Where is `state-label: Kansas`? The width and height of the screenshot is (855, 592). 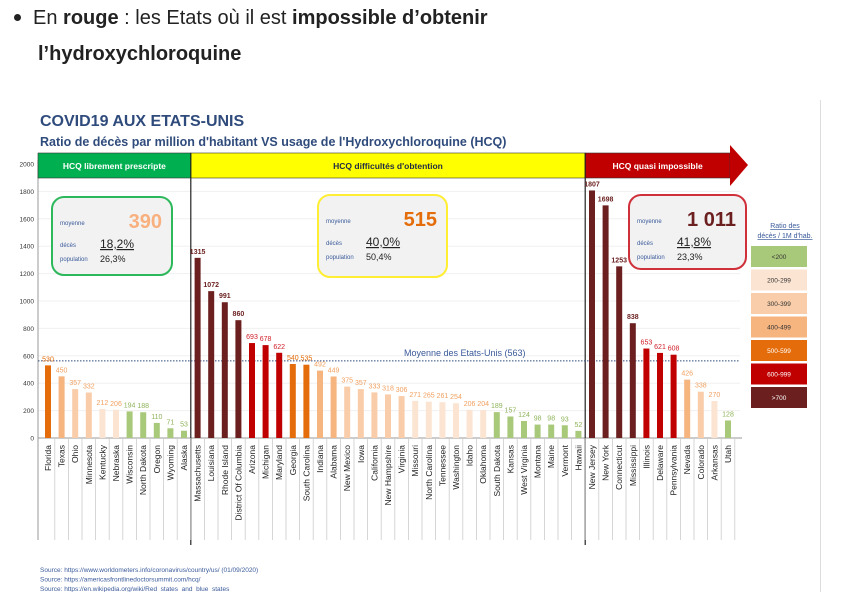
state-label: Kansas is located at coordinates (510, 459).